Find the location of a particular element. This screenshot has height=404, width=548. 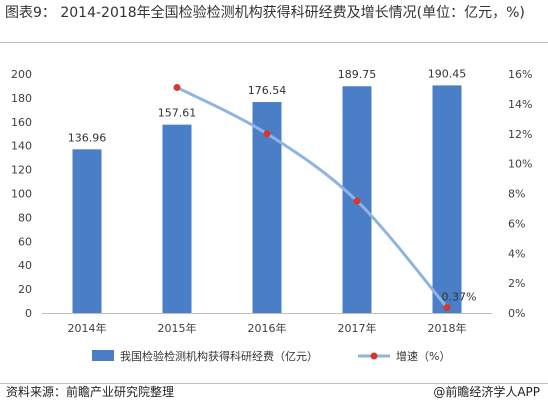

y2-tick-label: 8% is located at coordinates (516, 194).